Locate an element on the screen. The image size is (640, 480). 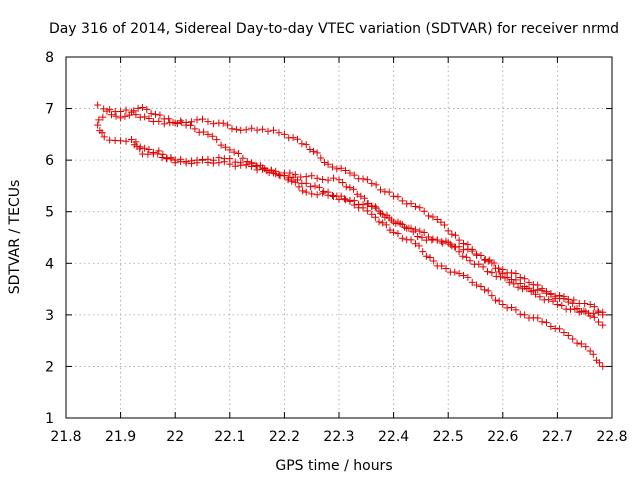
y-tick-label: 5 is located at coordinates (49, 213).